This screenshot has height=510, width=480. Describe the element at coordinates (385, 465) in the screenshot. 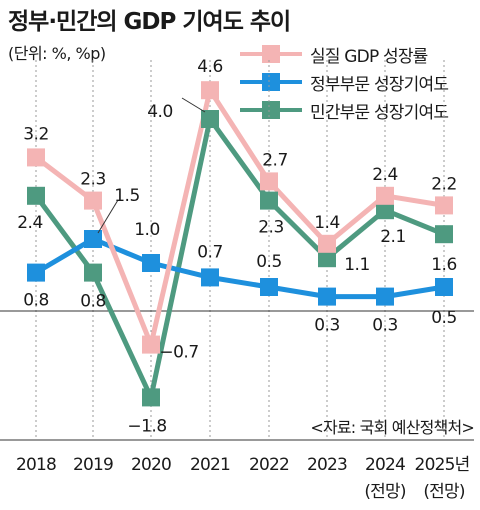

I see `x-tick-label-2024: 2024` at that location.